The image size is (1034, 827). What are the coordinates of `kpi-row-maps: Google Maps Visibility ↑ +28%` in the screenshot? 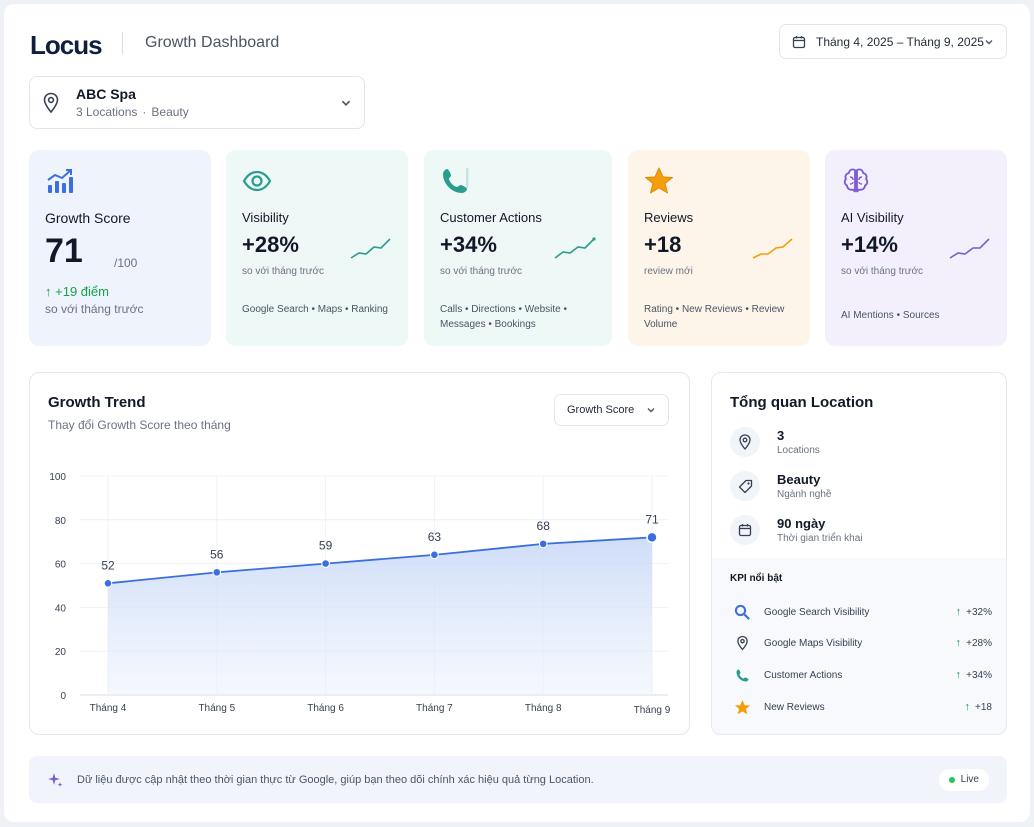 It's located at (861, 643).